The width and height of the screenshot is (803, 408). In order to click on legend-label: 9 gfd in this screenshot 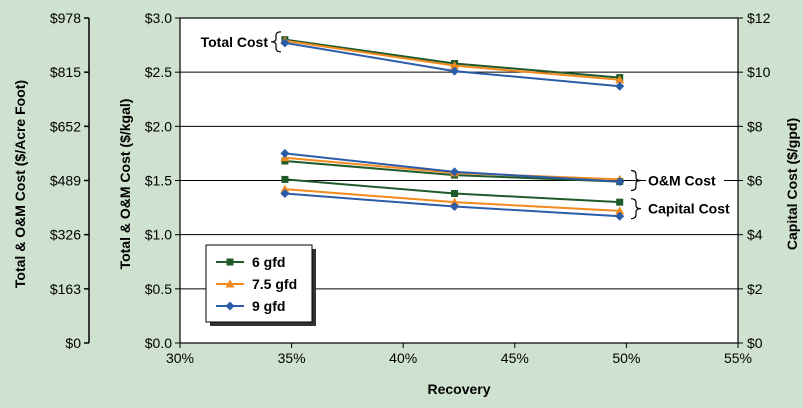, I will do `click(268, 306)`.